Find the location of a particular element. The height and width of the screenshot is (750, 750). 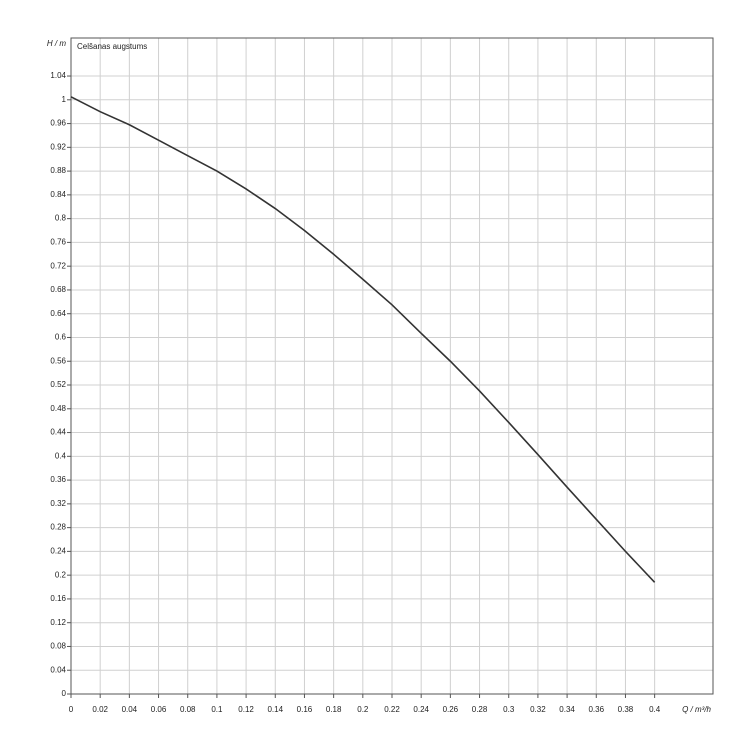

y-tick-label: 0.92 is located at coordinates (58, 146).